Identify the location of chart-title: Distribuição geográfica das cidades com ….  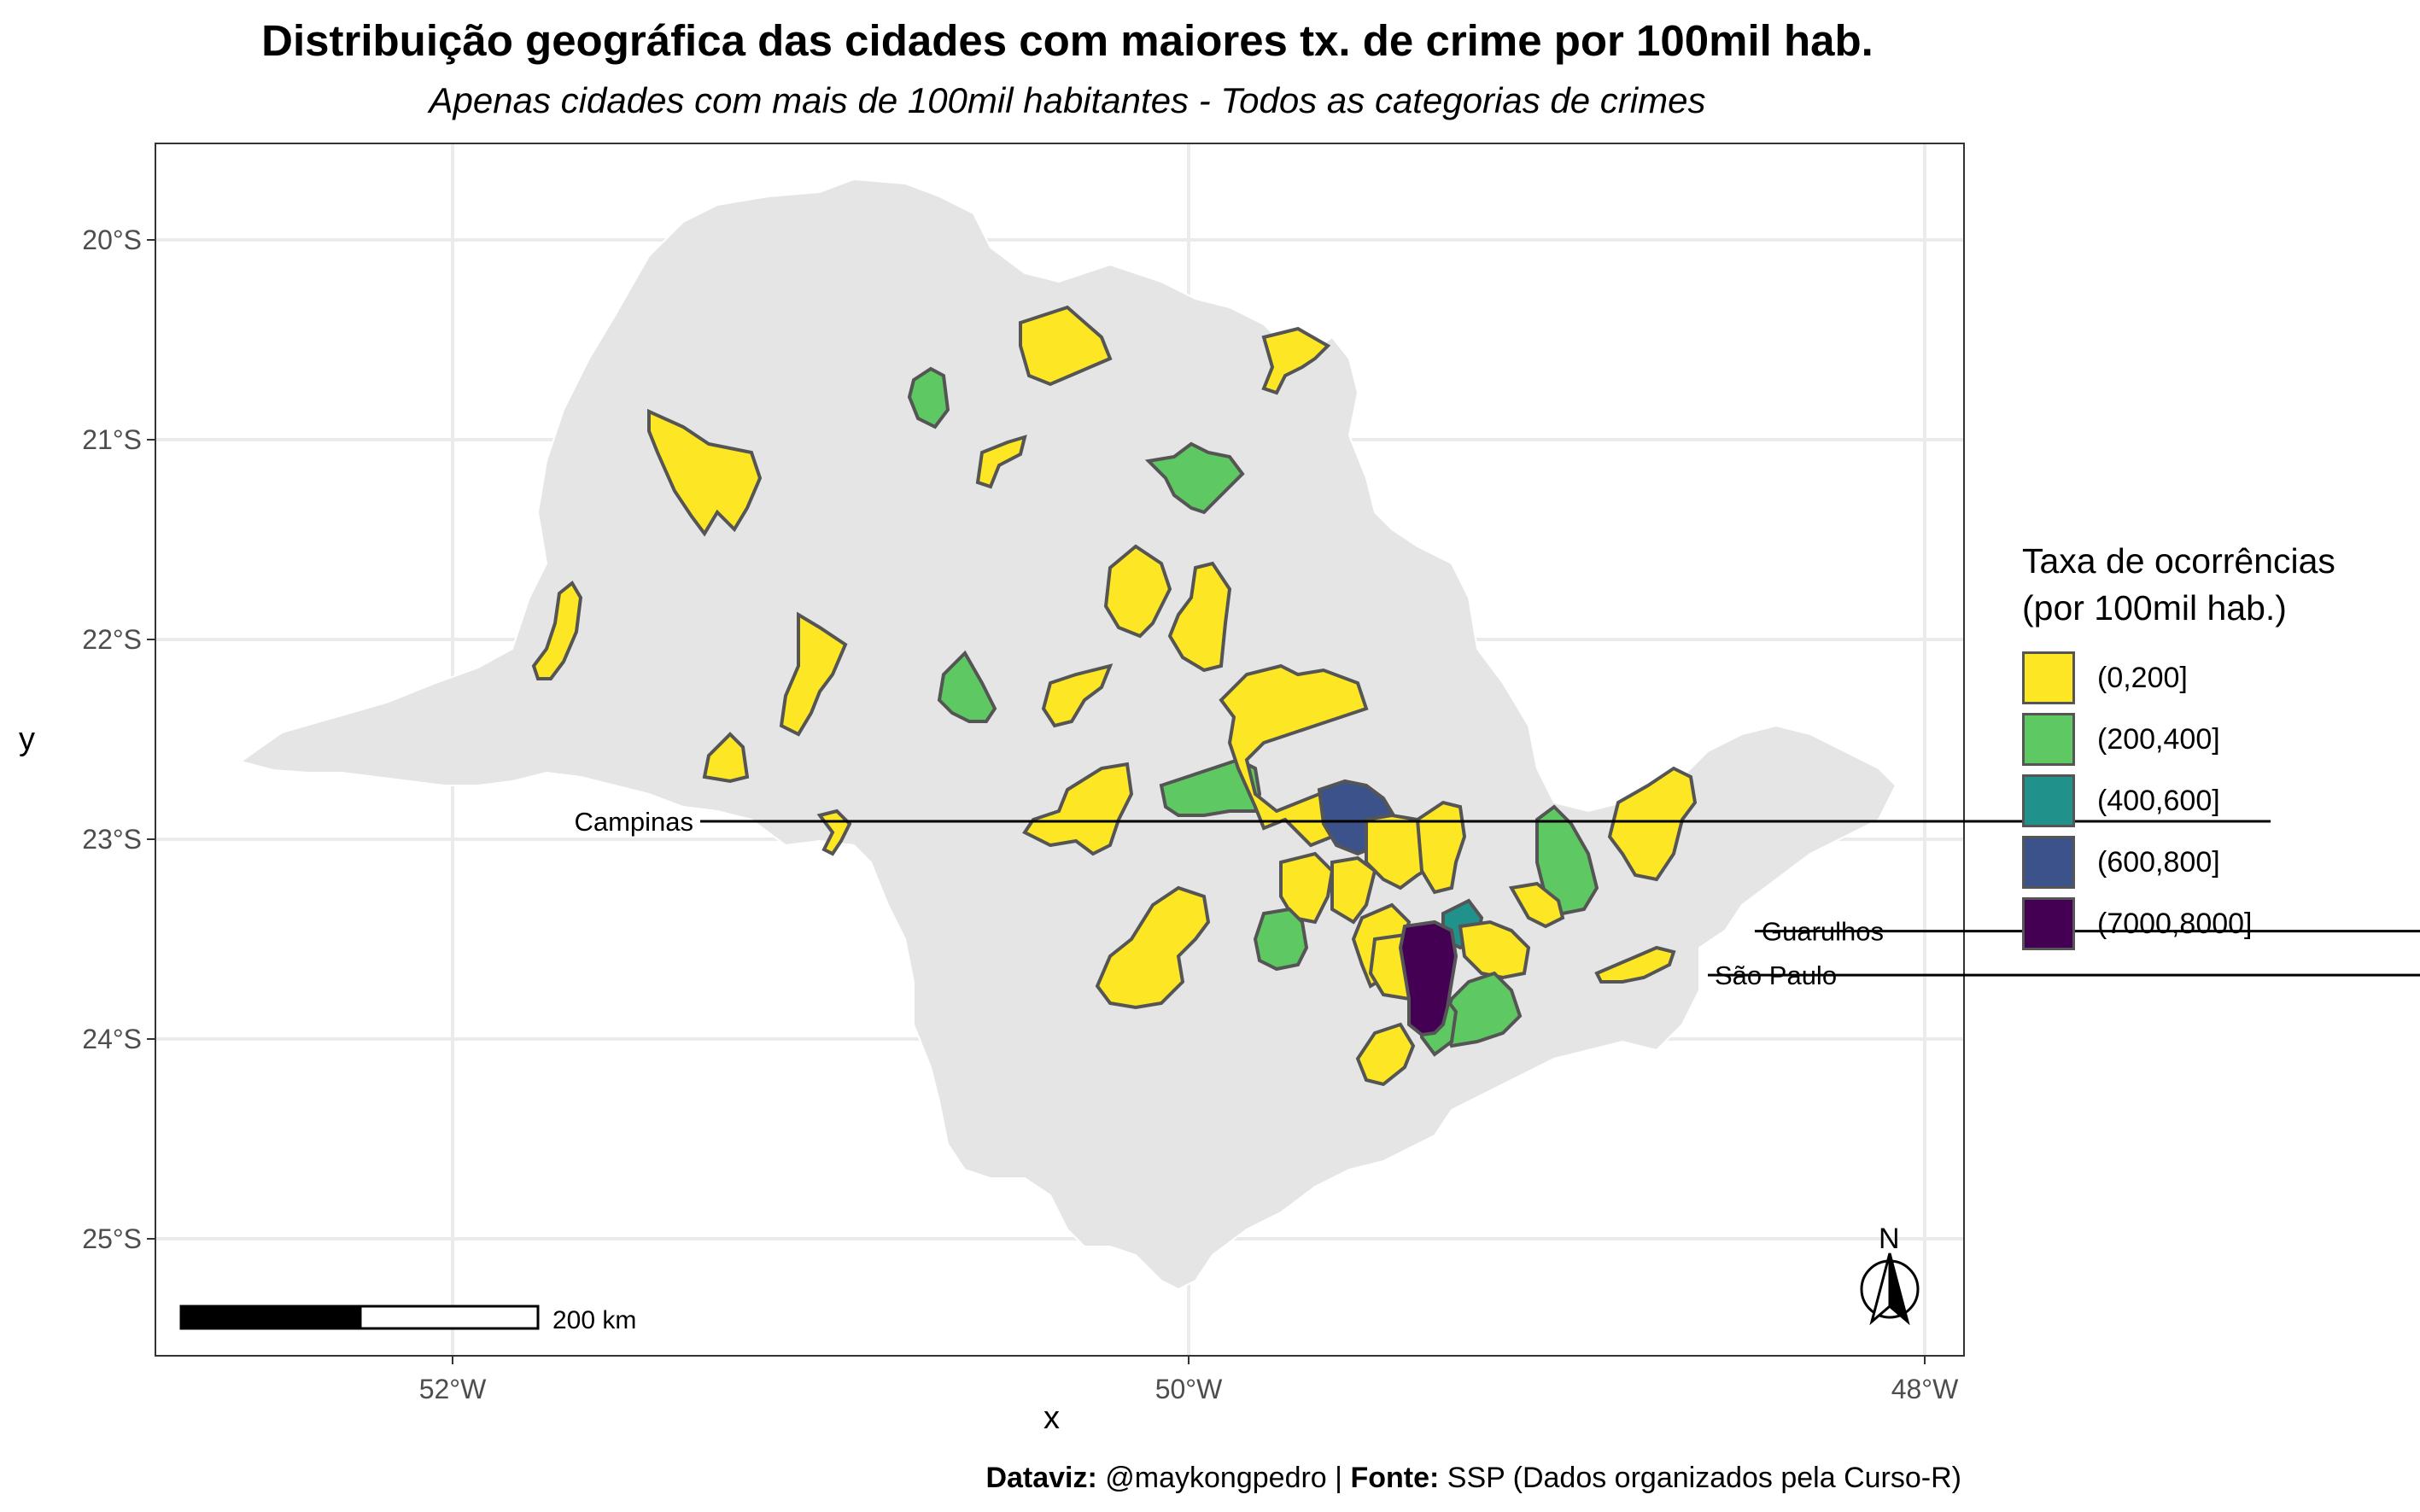
(1067, 40).